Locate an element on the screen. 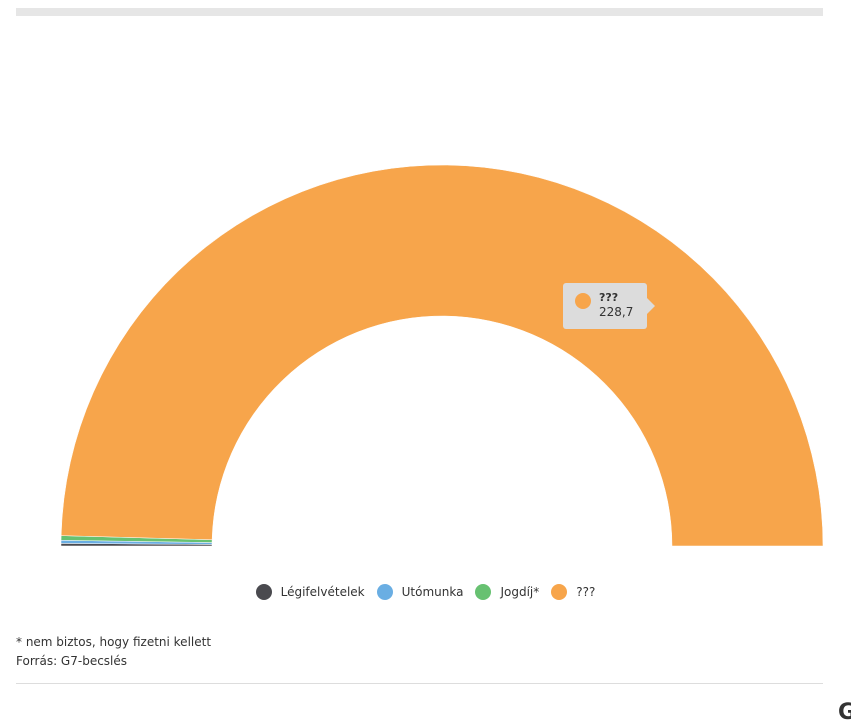 The width and height of the screenshot is (851, 725). legend-label: ??? is located at coordinates (586, 592).